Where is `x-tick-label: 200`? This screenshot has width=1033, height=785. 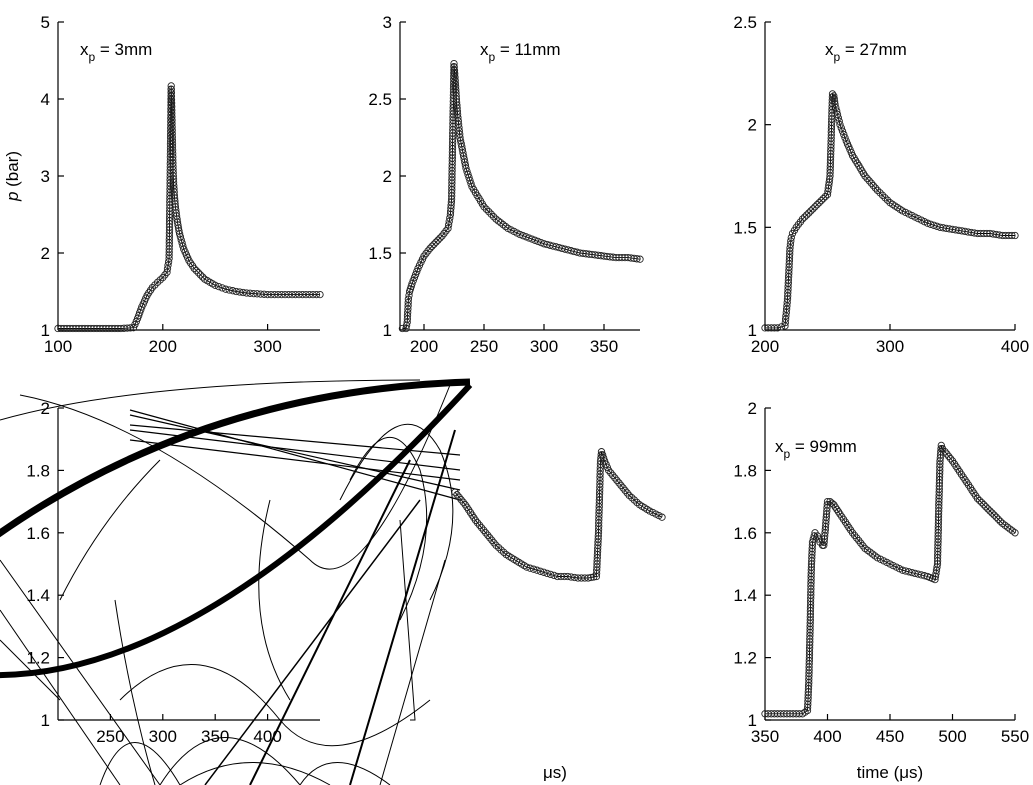 x-tick-label: 200 is located at coordinates (765, 346).